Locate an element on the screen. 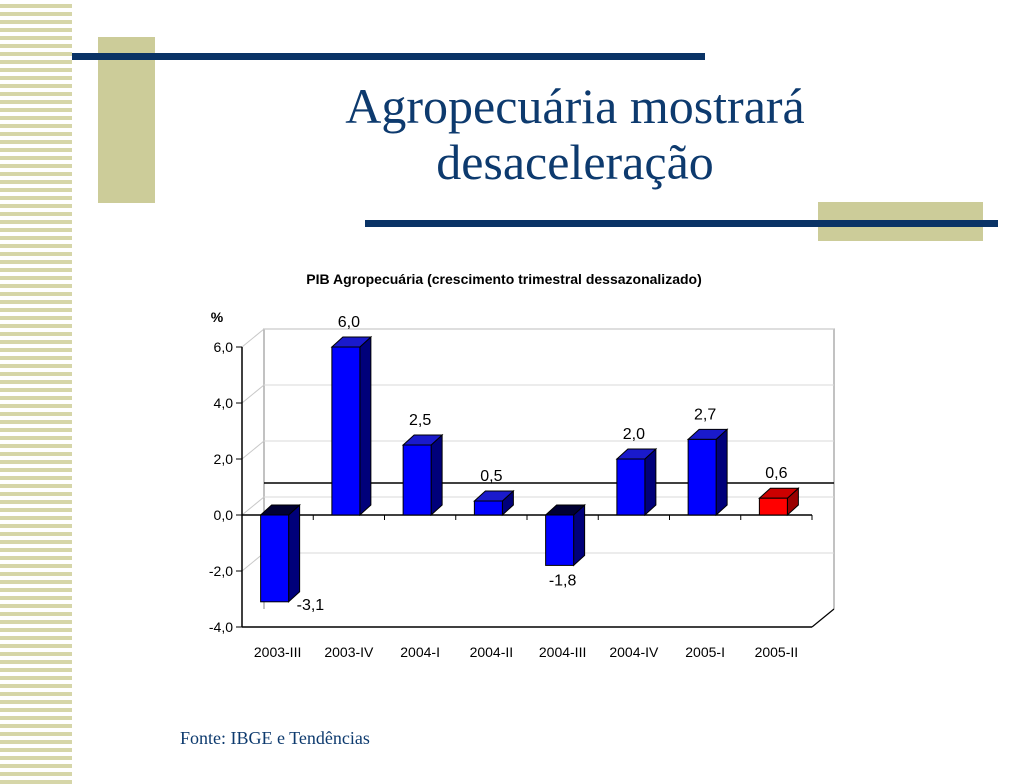 This screenshot has width=1024, height=784. slide-title-line-1: Agropecuária mostrará is located at coordinates (575, 106).